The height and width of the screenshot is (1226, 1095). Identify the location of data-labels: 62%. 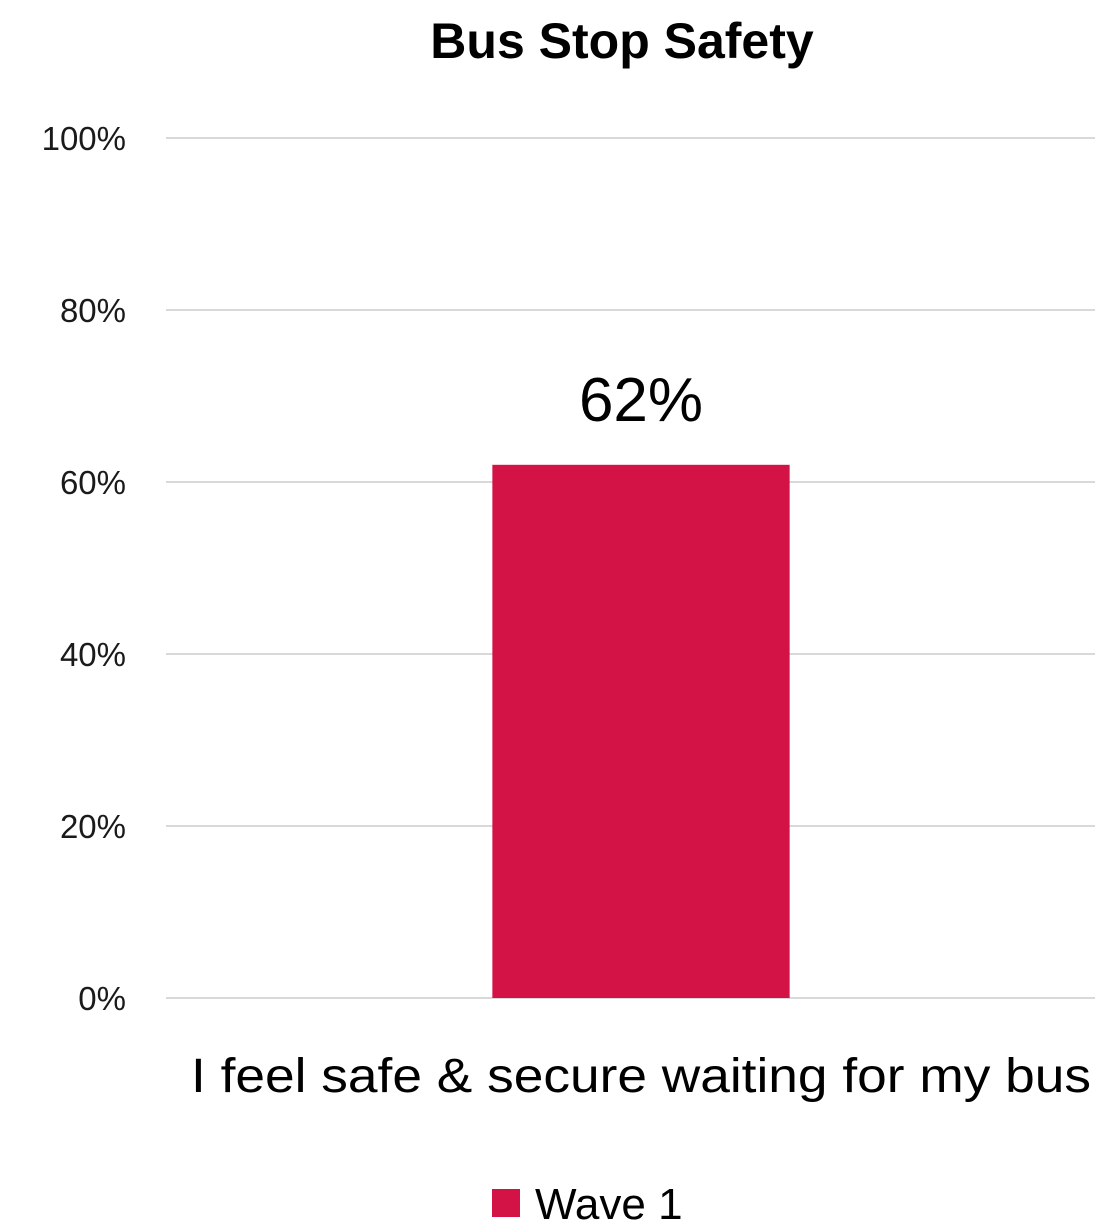
(641, 400).